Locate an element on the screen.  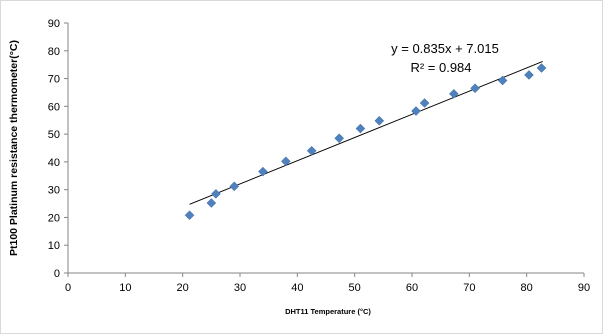
x-tick-label: 90 is located at coordinates (584, 288).